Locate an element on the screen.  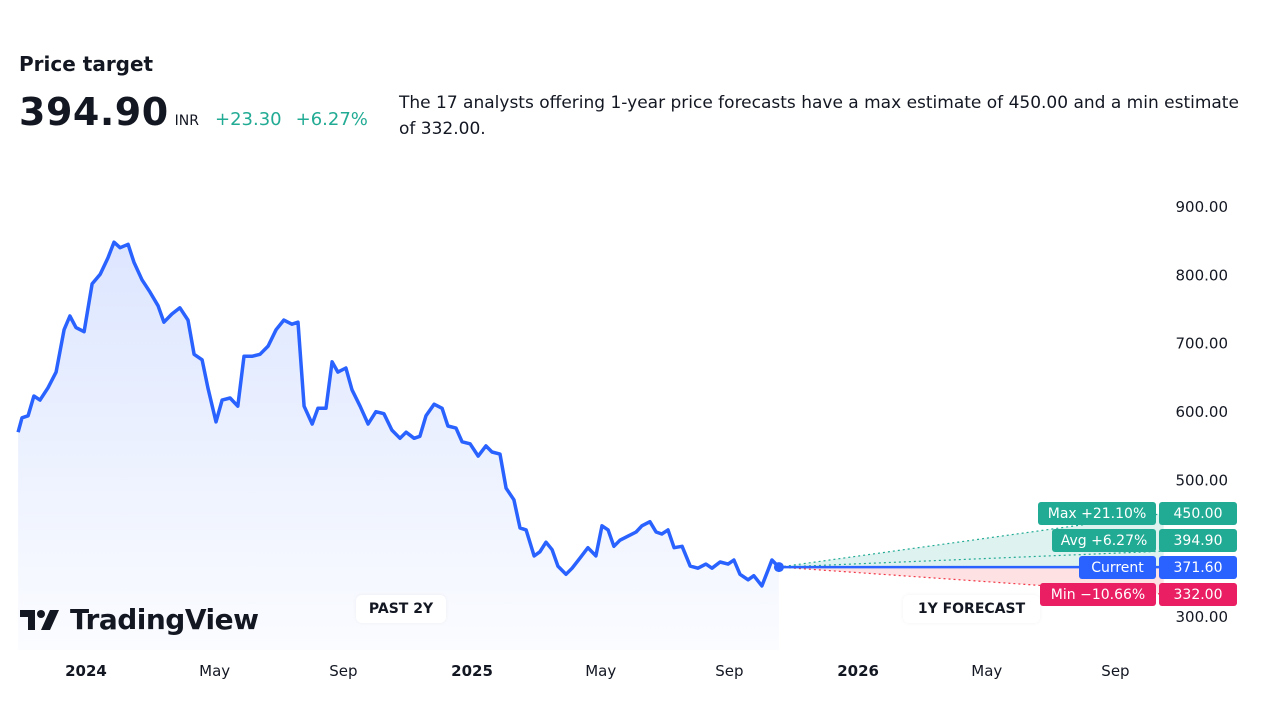
tradingview-logo: TradingView is located at coordinates (139, 619).